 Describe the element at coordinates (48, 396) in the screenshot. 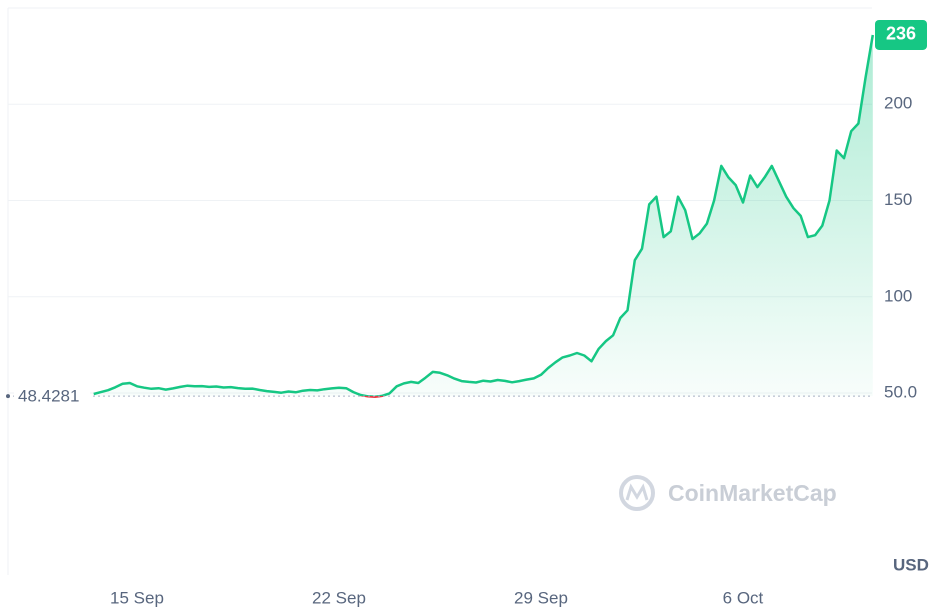

I see `reference-label: 48.4281` at that location.